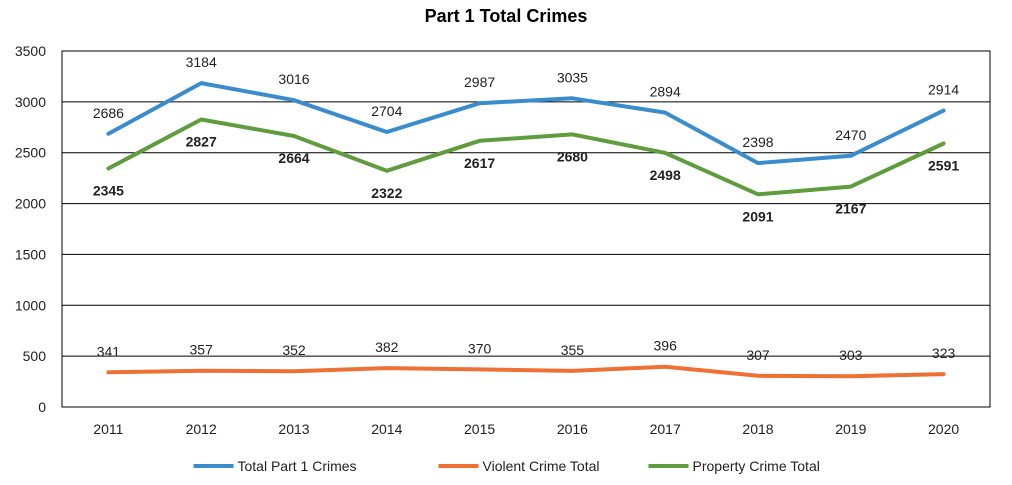 Image resolution: width=1012 pixels, height=485 pixels. What do you see at coordinates (42, 407) in the screenshot?
I see `y-tick-label: 0` at bounding box center [42, 407].